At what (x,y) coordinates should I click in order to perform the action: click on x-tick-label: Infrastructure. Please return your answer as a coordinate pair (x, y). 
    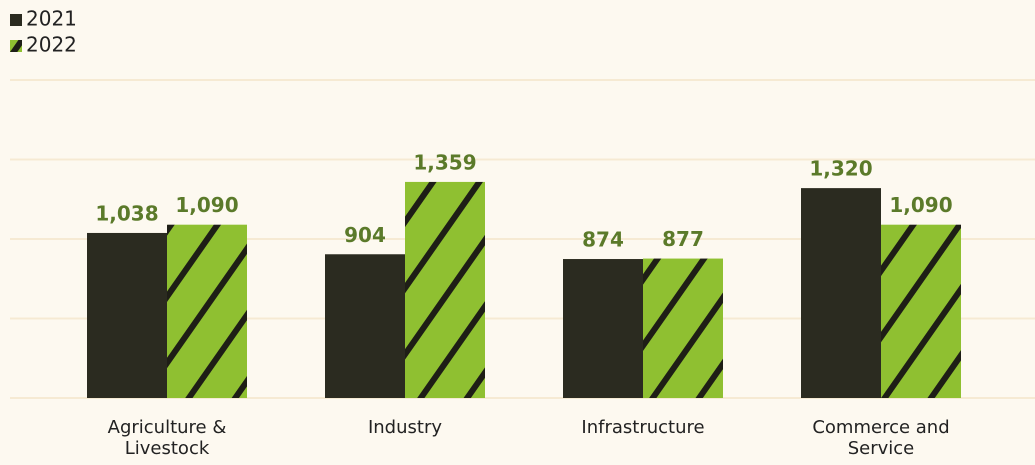
    Looking at the image, I should click on (642, 427).